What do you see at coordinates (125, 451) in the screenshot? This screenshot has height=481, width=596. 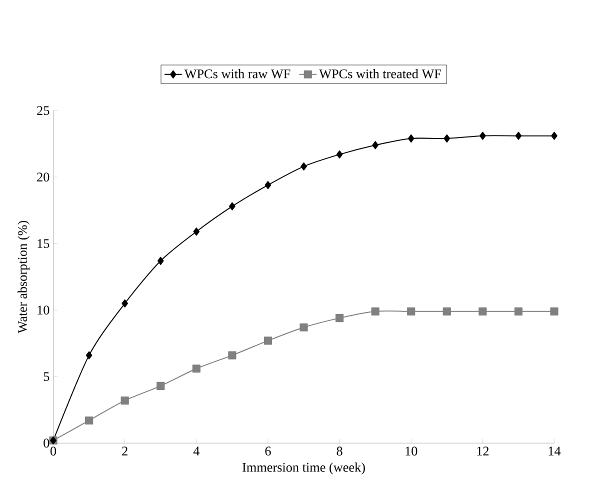 I see `x-tick-label: 2` at bounding box center [125, 451].